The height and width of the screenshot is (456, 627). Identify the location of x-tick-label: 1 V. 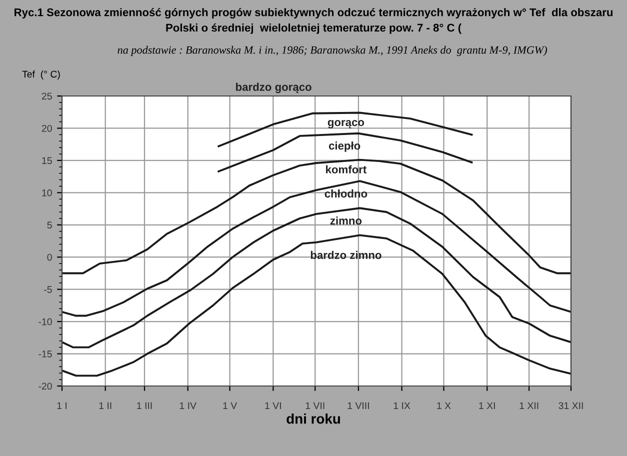
(230, 406).